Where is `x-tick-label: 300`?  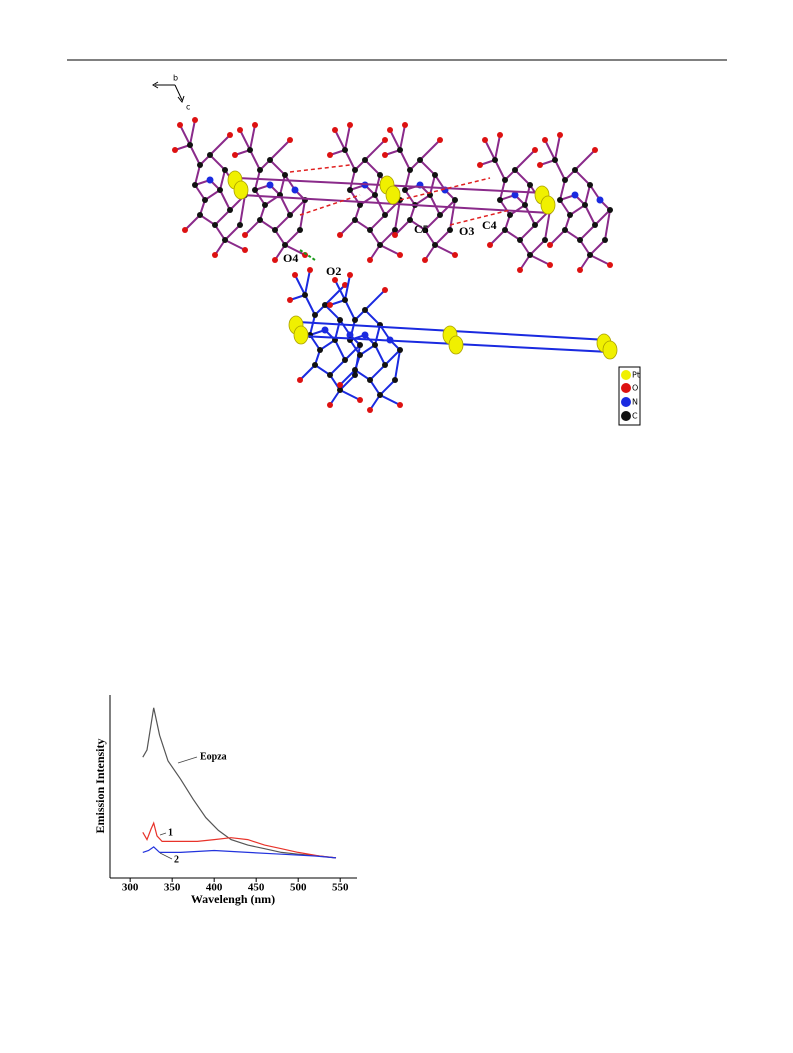 x-tick-label: 300 is located at coordinates (130, 888).